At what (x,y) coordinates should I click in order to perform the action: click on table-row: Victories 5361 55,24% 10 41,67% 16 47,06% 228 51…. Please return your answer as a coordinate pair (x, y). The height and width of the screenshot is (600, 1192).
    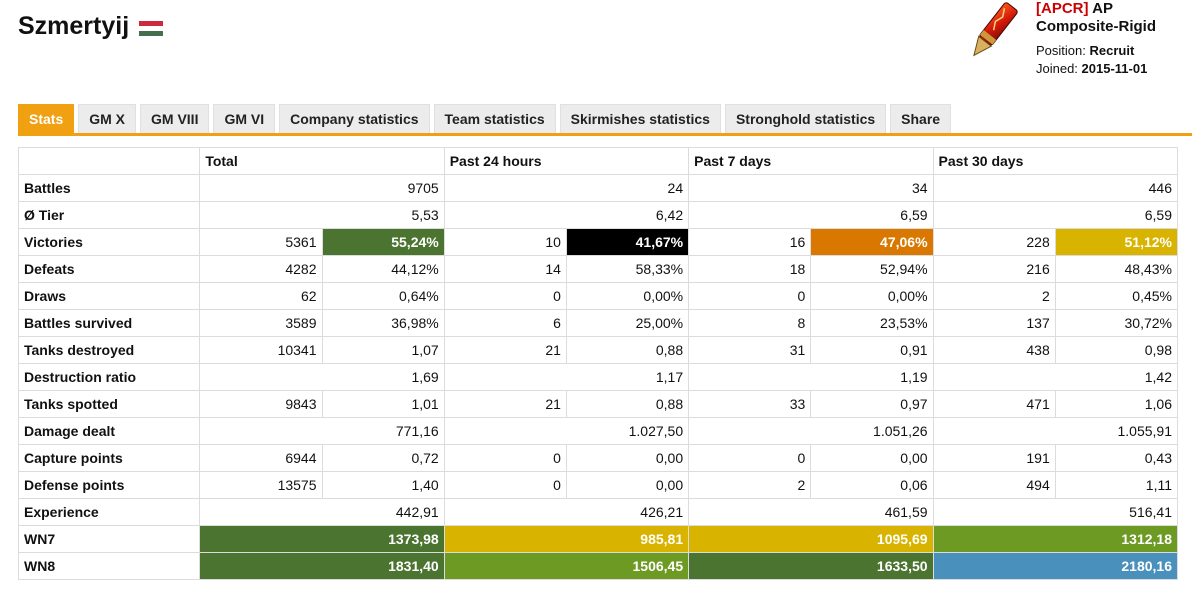
    Looking at the image, I should click on (598, 242).